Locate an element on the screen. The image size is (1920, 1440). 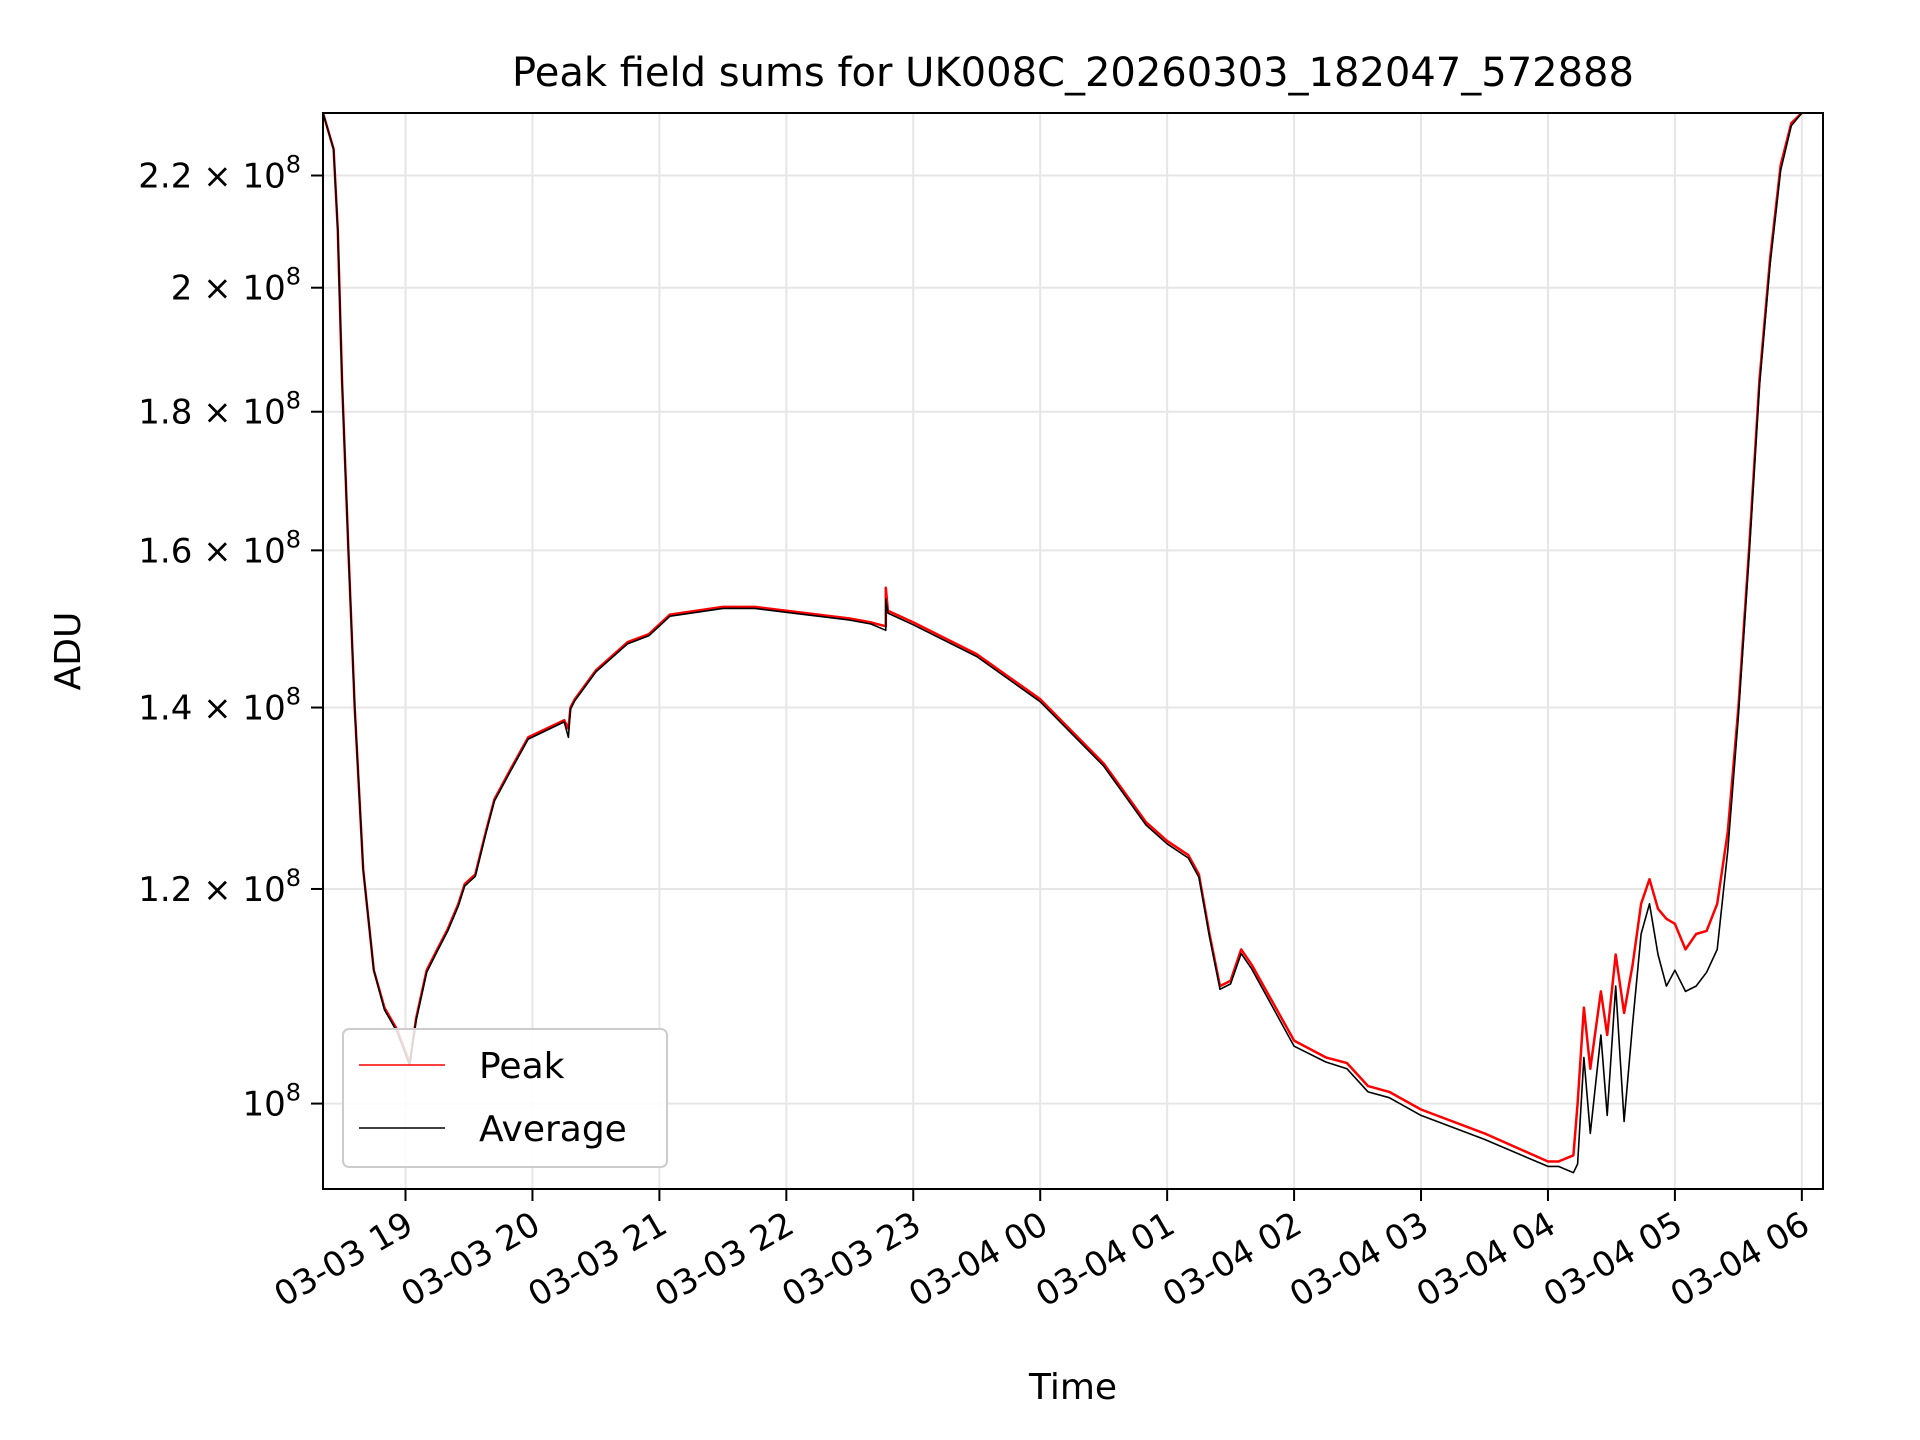
legend: Peak Average is located at coordinates (505, 1098).